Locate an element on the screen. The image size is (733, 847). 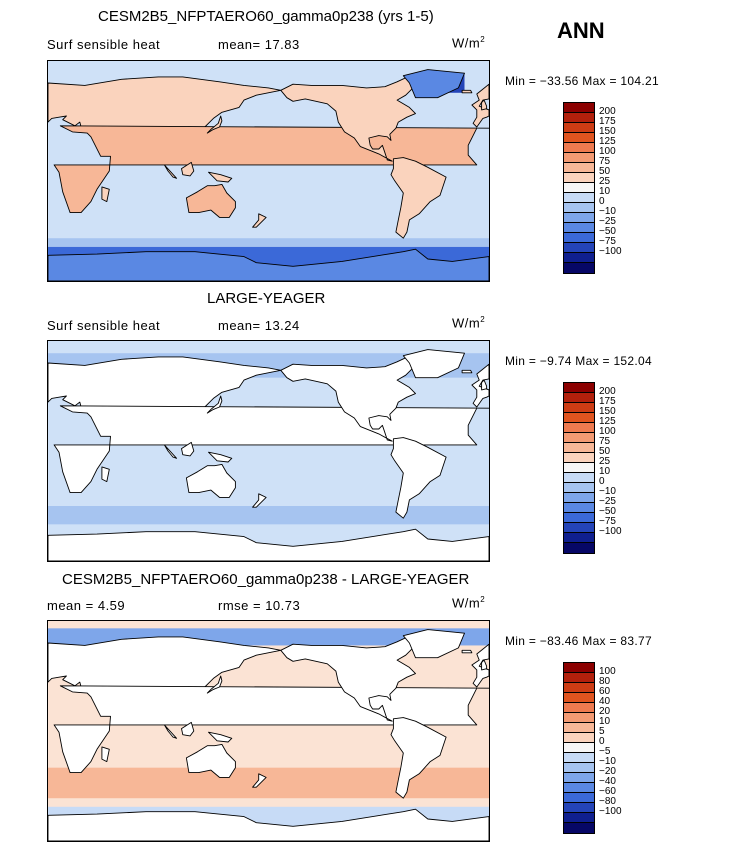
colorbar-tick-label: 40 is located at coordinates (605, 701).